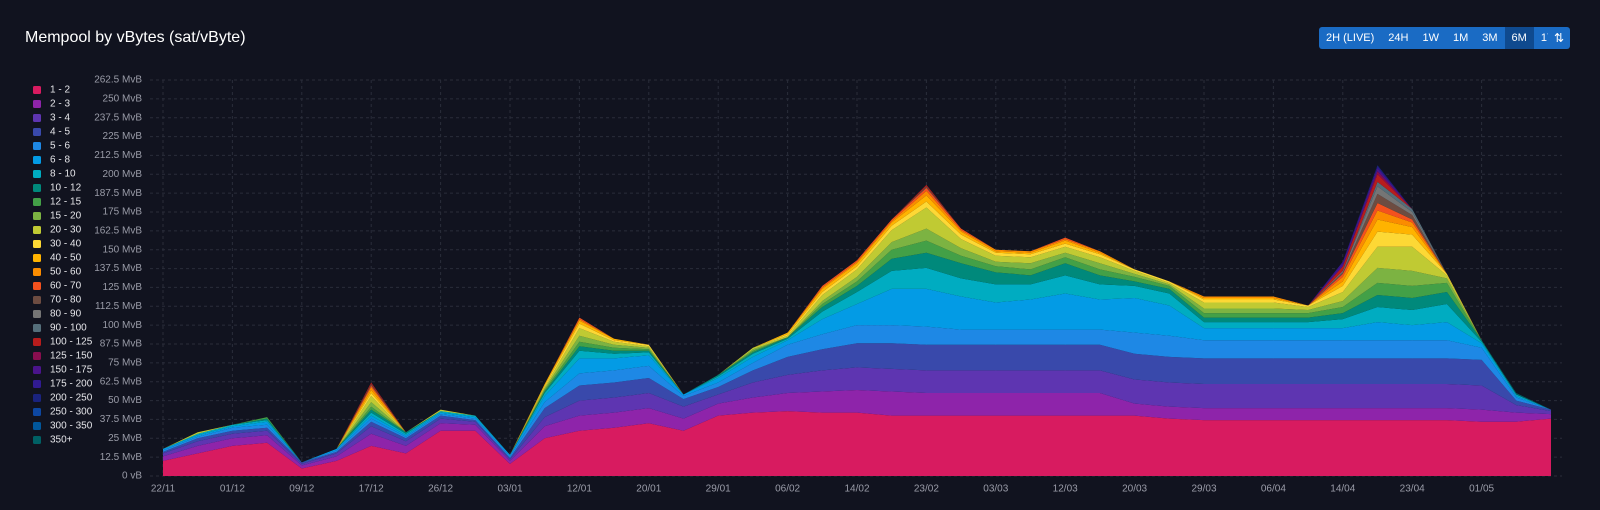  What do you see at coordinates (1559, 38) in the screenshot?
I see `toggle-button: ⇅` at bounding box center [1559, 38].